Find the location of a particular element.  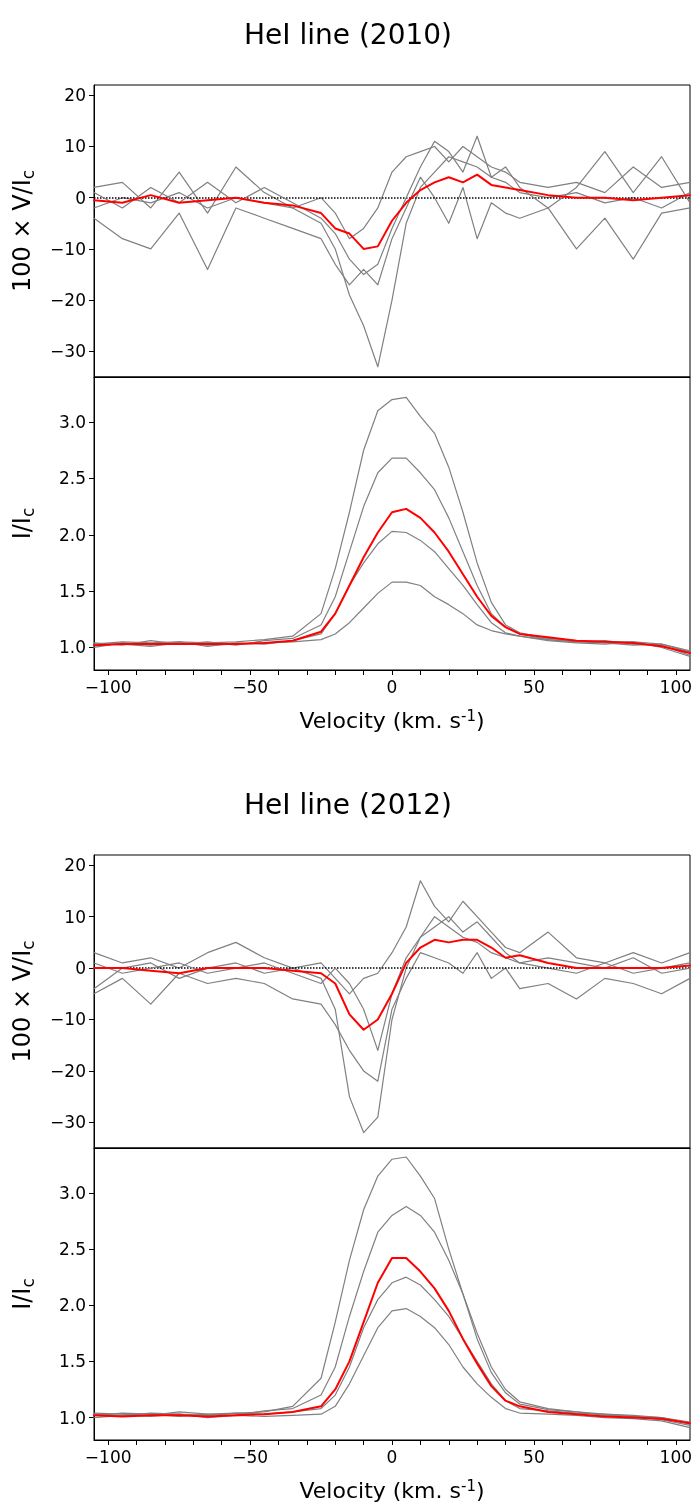

chart-title: HeI line (2010) is located at coordinates (348, 34).